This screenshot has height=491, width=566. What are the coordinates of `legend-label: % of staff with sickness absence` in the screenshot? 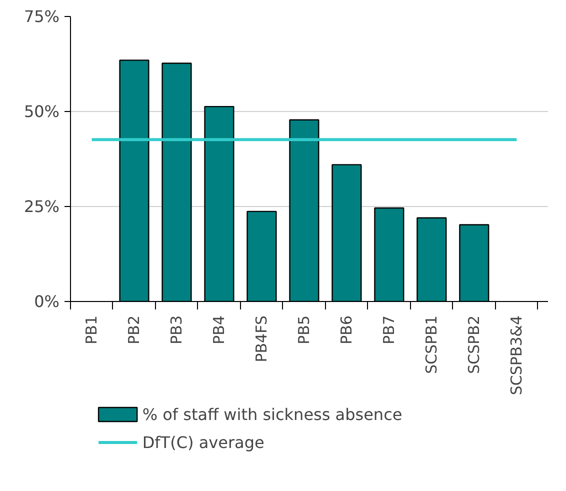 It's located at (272, 414).